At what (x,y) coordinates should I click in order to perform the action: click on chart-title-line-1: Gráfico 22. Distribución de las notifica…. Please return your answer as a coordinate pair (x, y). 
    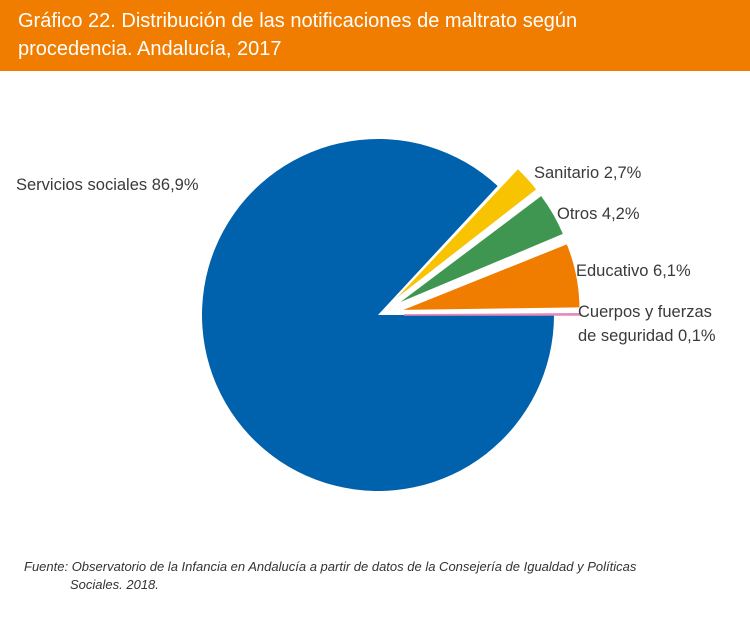
    Looking at the image, I should click on (298, 21).